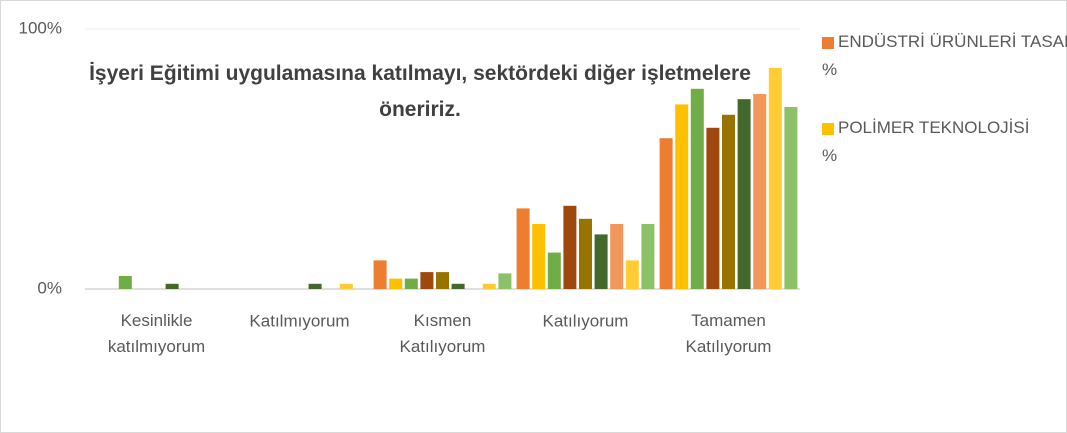  Describe the element at coordinates (925, 141) in the screenshot. I see `legend-label: POLİMER TEKNOLOJİSİ%` at that location.